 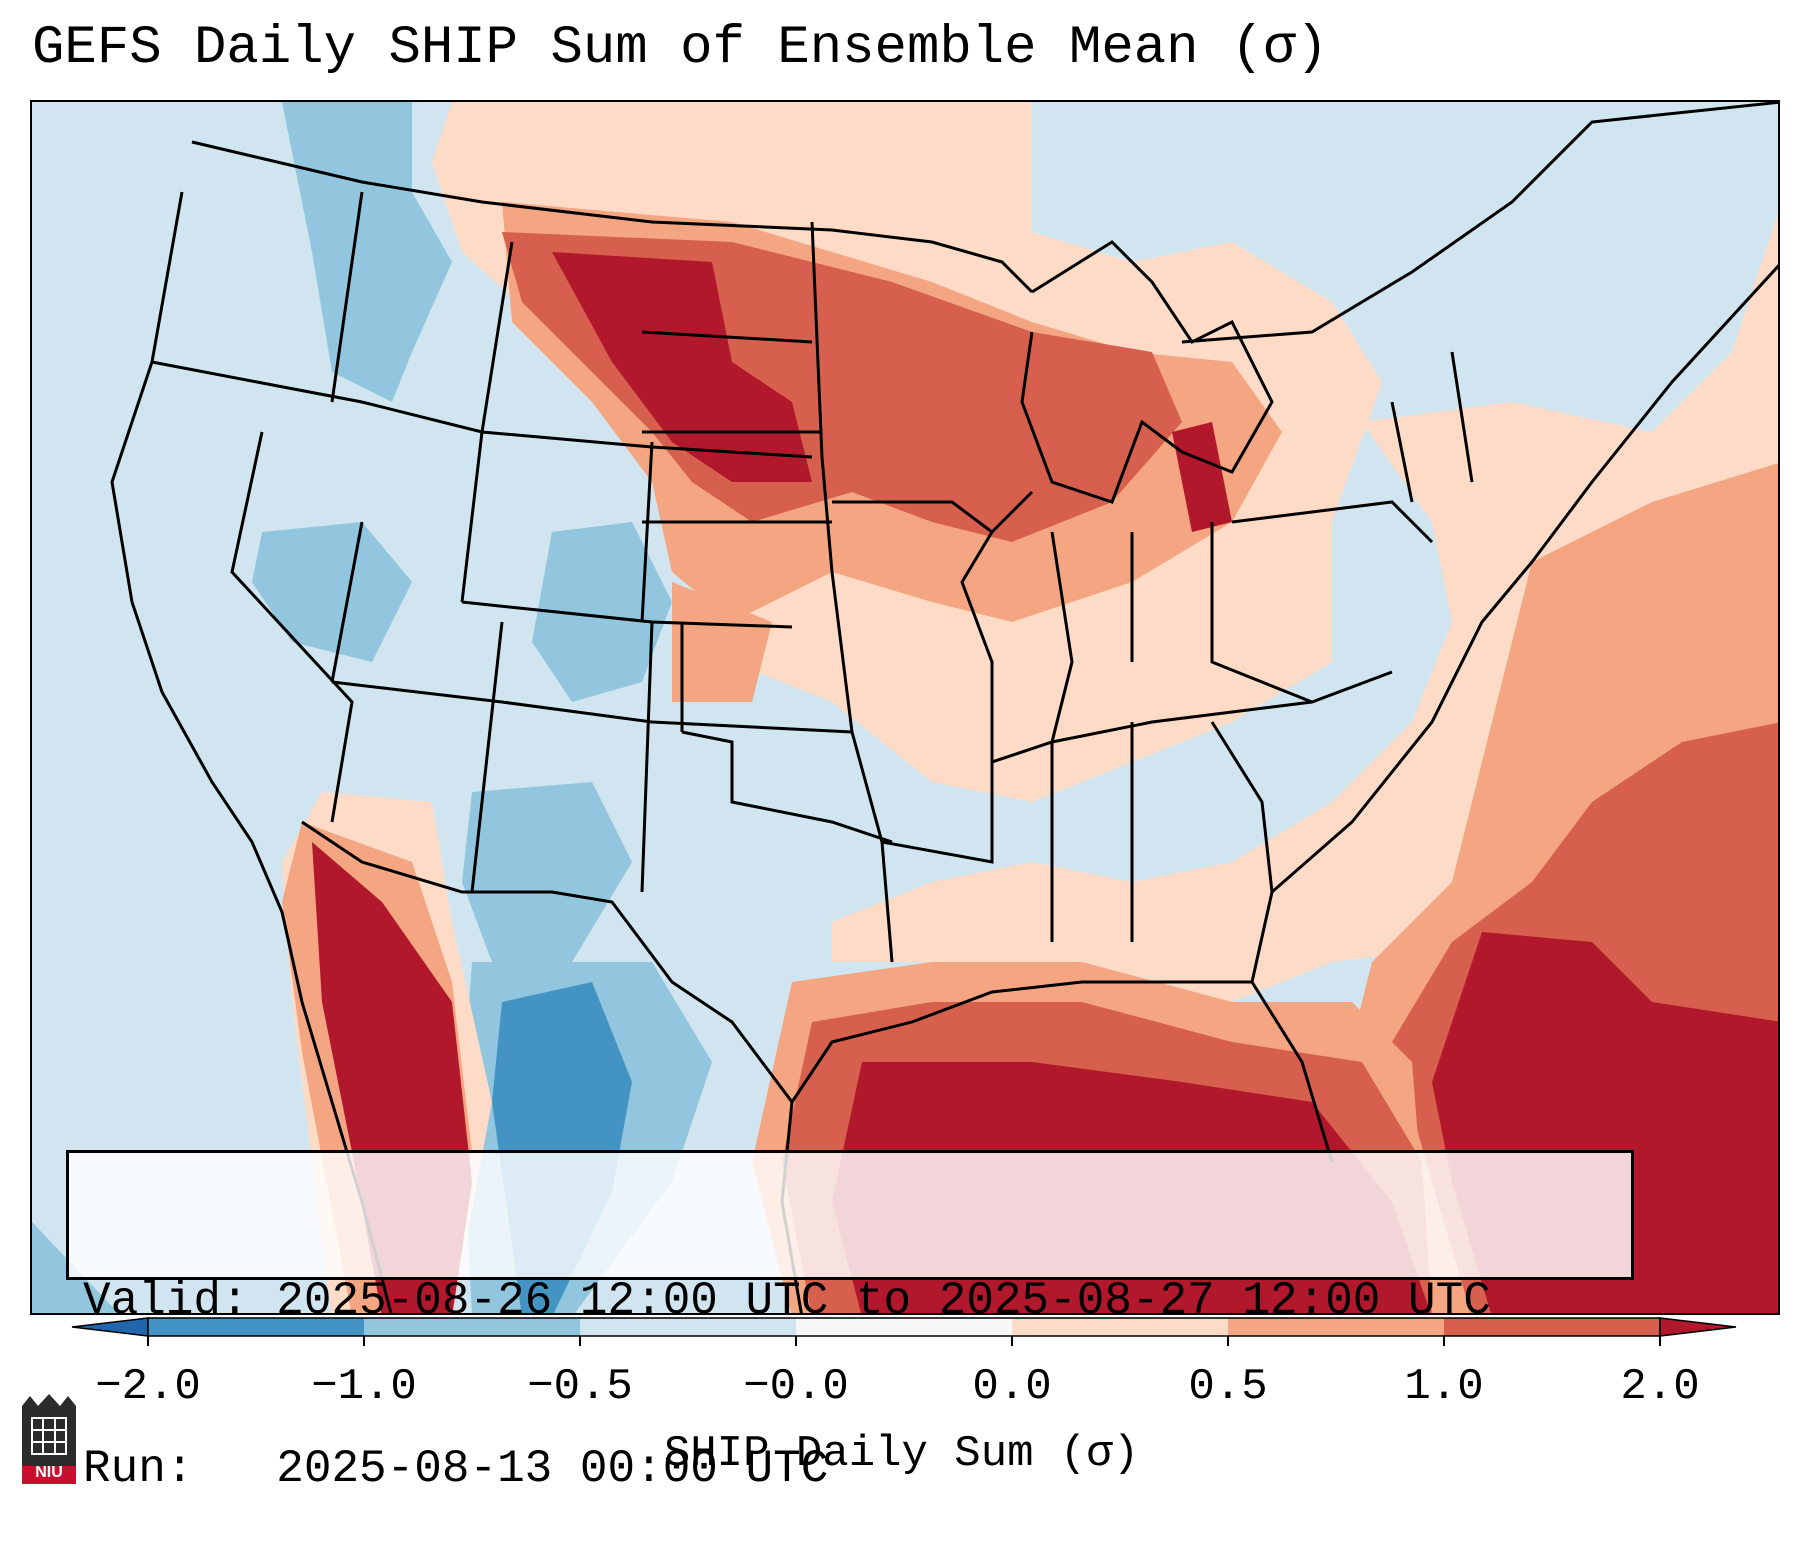 I want to click on region-very-high-dakotas, so click(x=682, y=367).